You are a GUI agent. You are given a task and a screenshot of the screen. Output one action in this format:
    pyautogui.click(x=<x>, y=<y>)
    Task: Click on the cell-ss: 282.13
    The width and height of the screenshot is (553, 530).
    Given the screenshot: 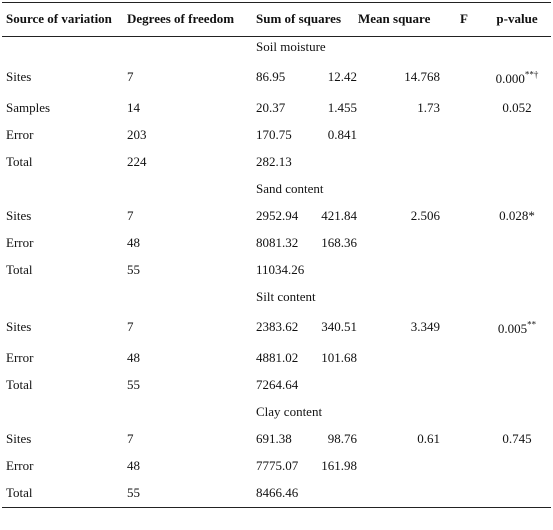 What is the action you would take?
    pyautogui.click(x=274, y=161)
    